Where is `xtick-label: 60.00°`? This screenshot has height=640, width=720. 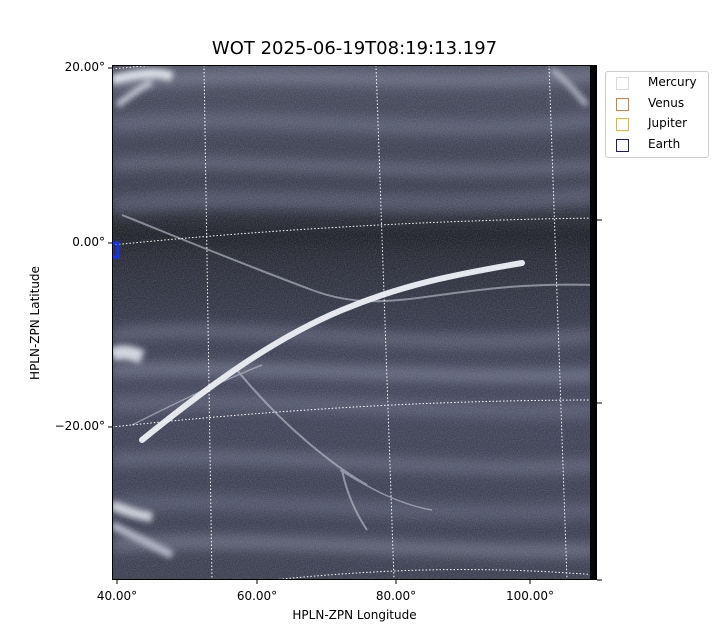
xtick-label: 60.00° is located at coordinates (257, 596).